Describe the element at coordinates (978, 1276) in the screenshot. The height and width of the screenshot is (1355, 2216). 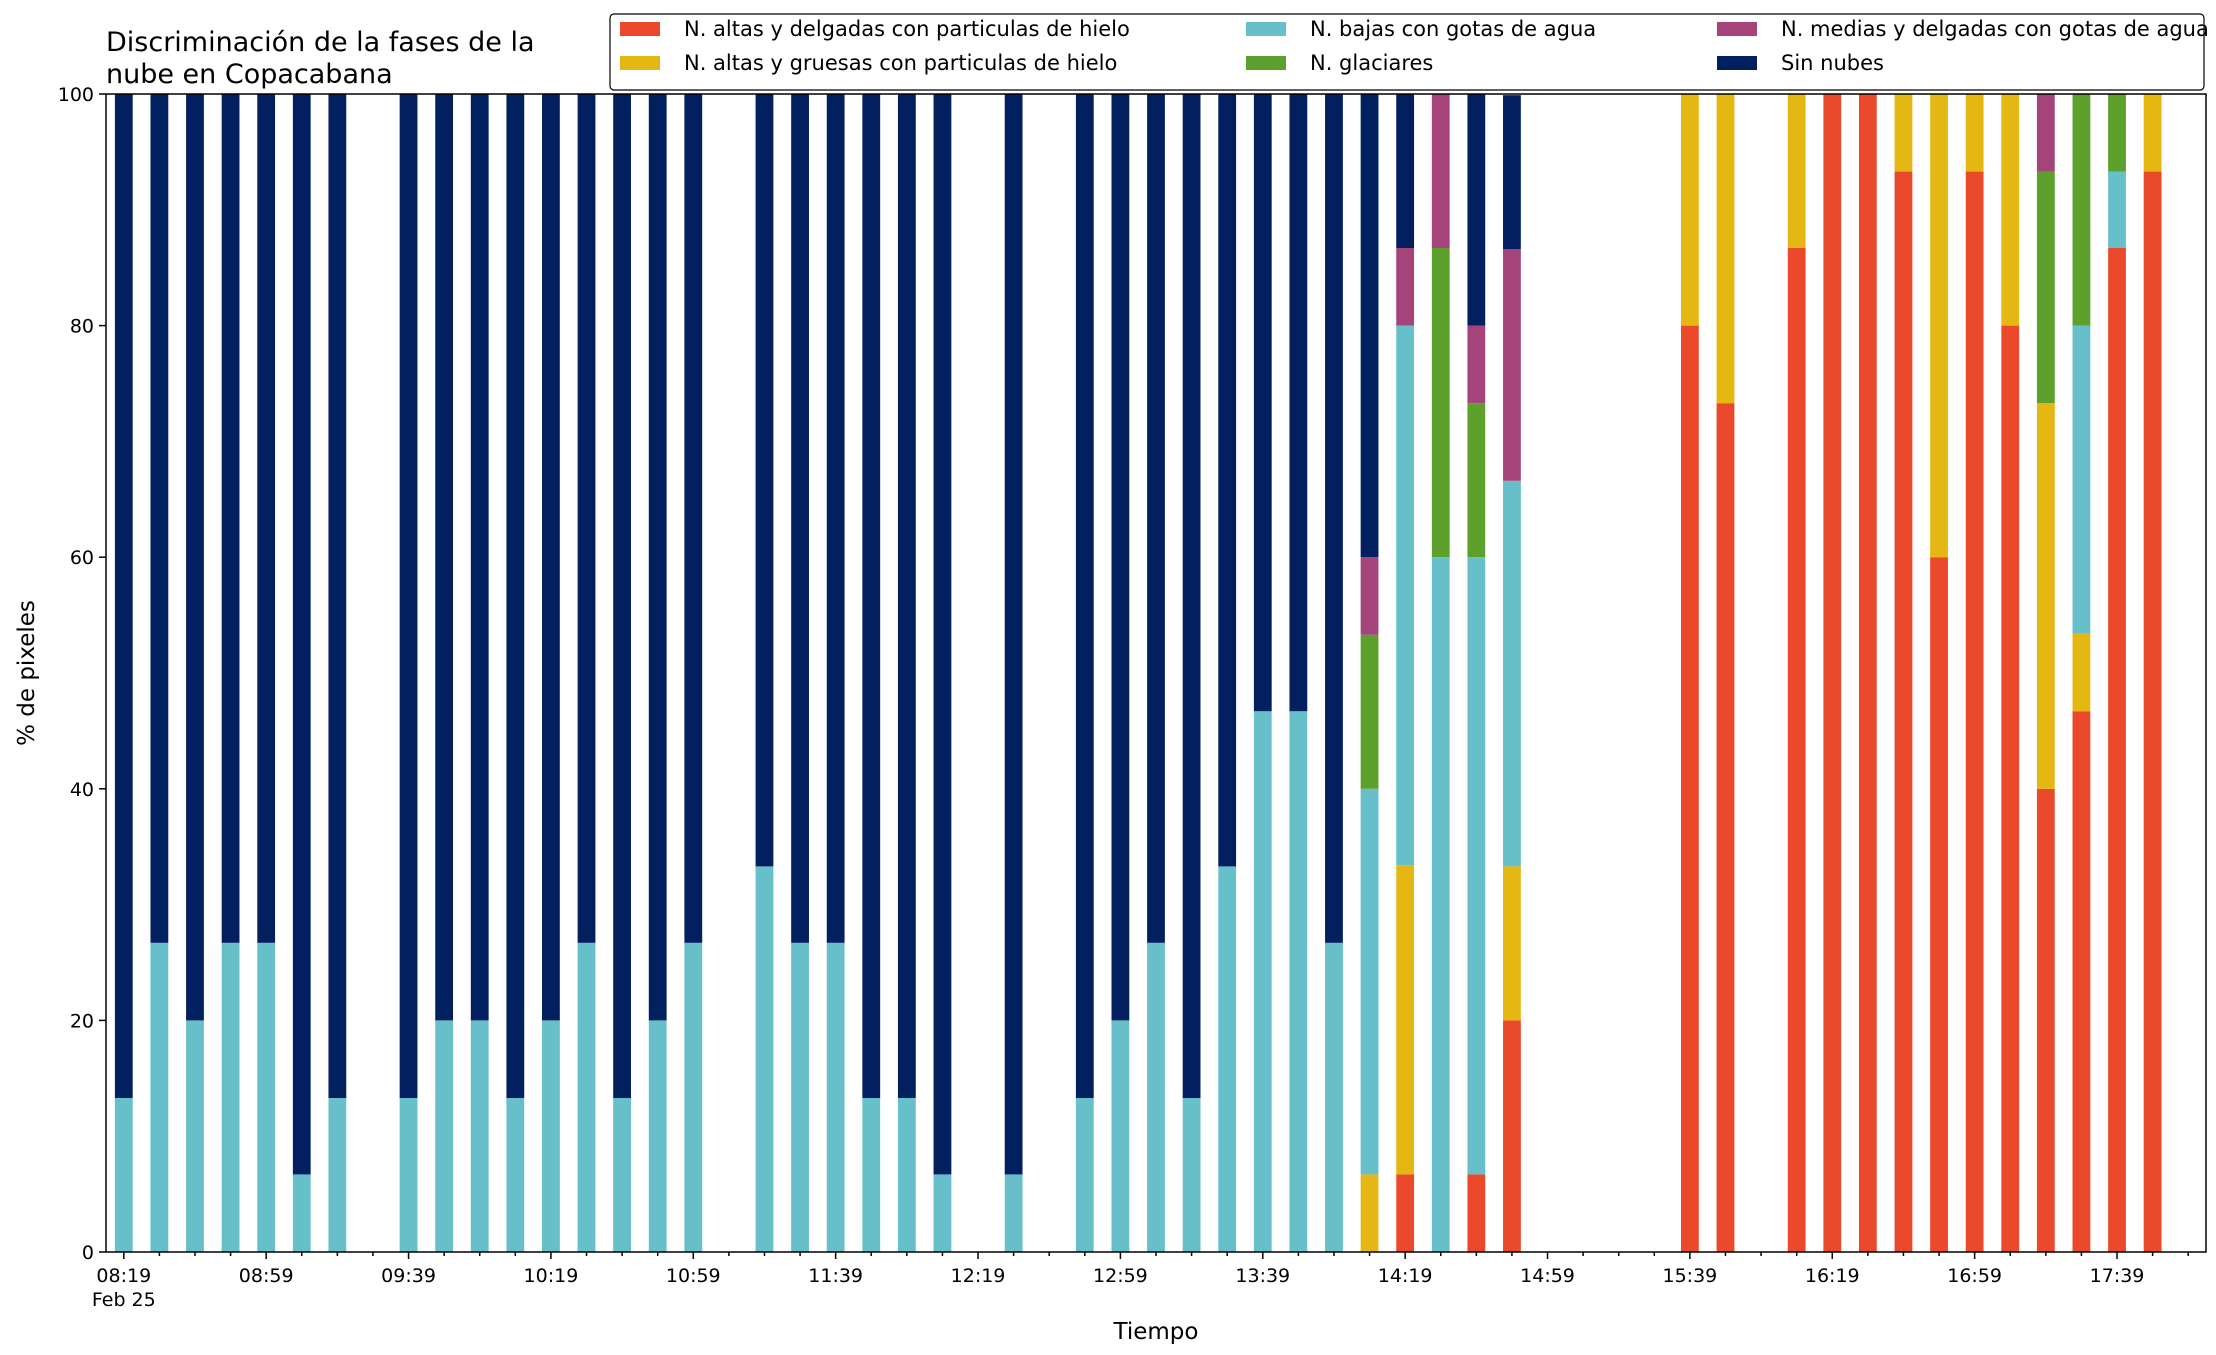
I see `x-tick-label: 12:19` at that location.